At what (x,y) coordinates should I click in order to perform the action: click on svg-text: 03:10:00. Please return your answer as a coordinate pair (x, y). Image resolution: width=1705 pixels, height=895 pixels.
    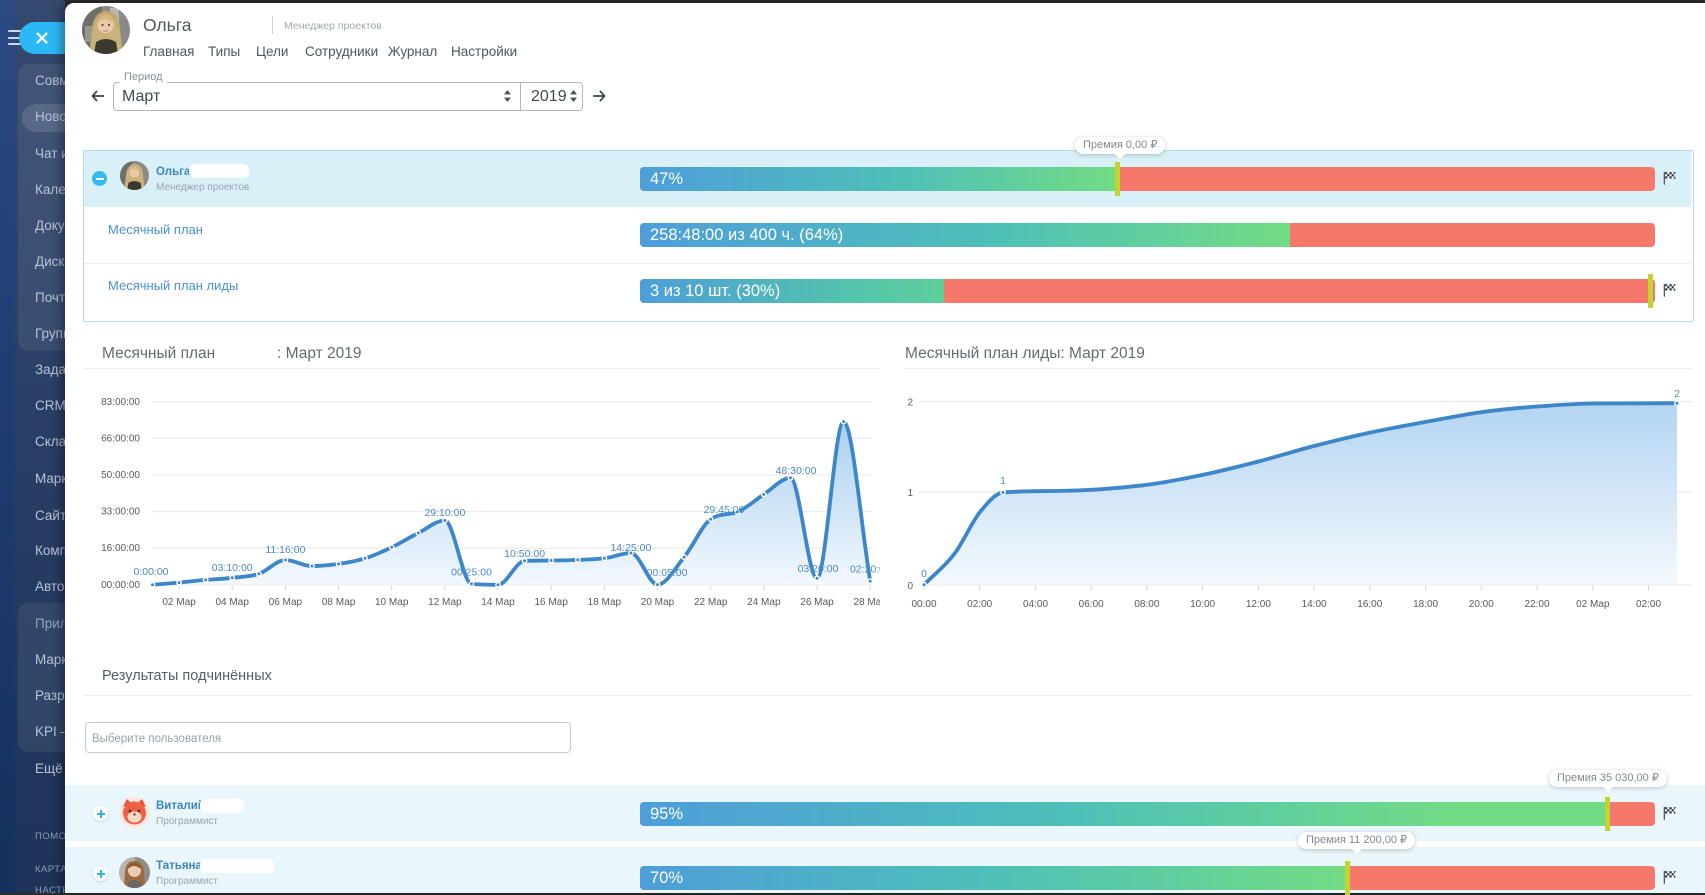
    Looking at the image, I should click on (232, 568).